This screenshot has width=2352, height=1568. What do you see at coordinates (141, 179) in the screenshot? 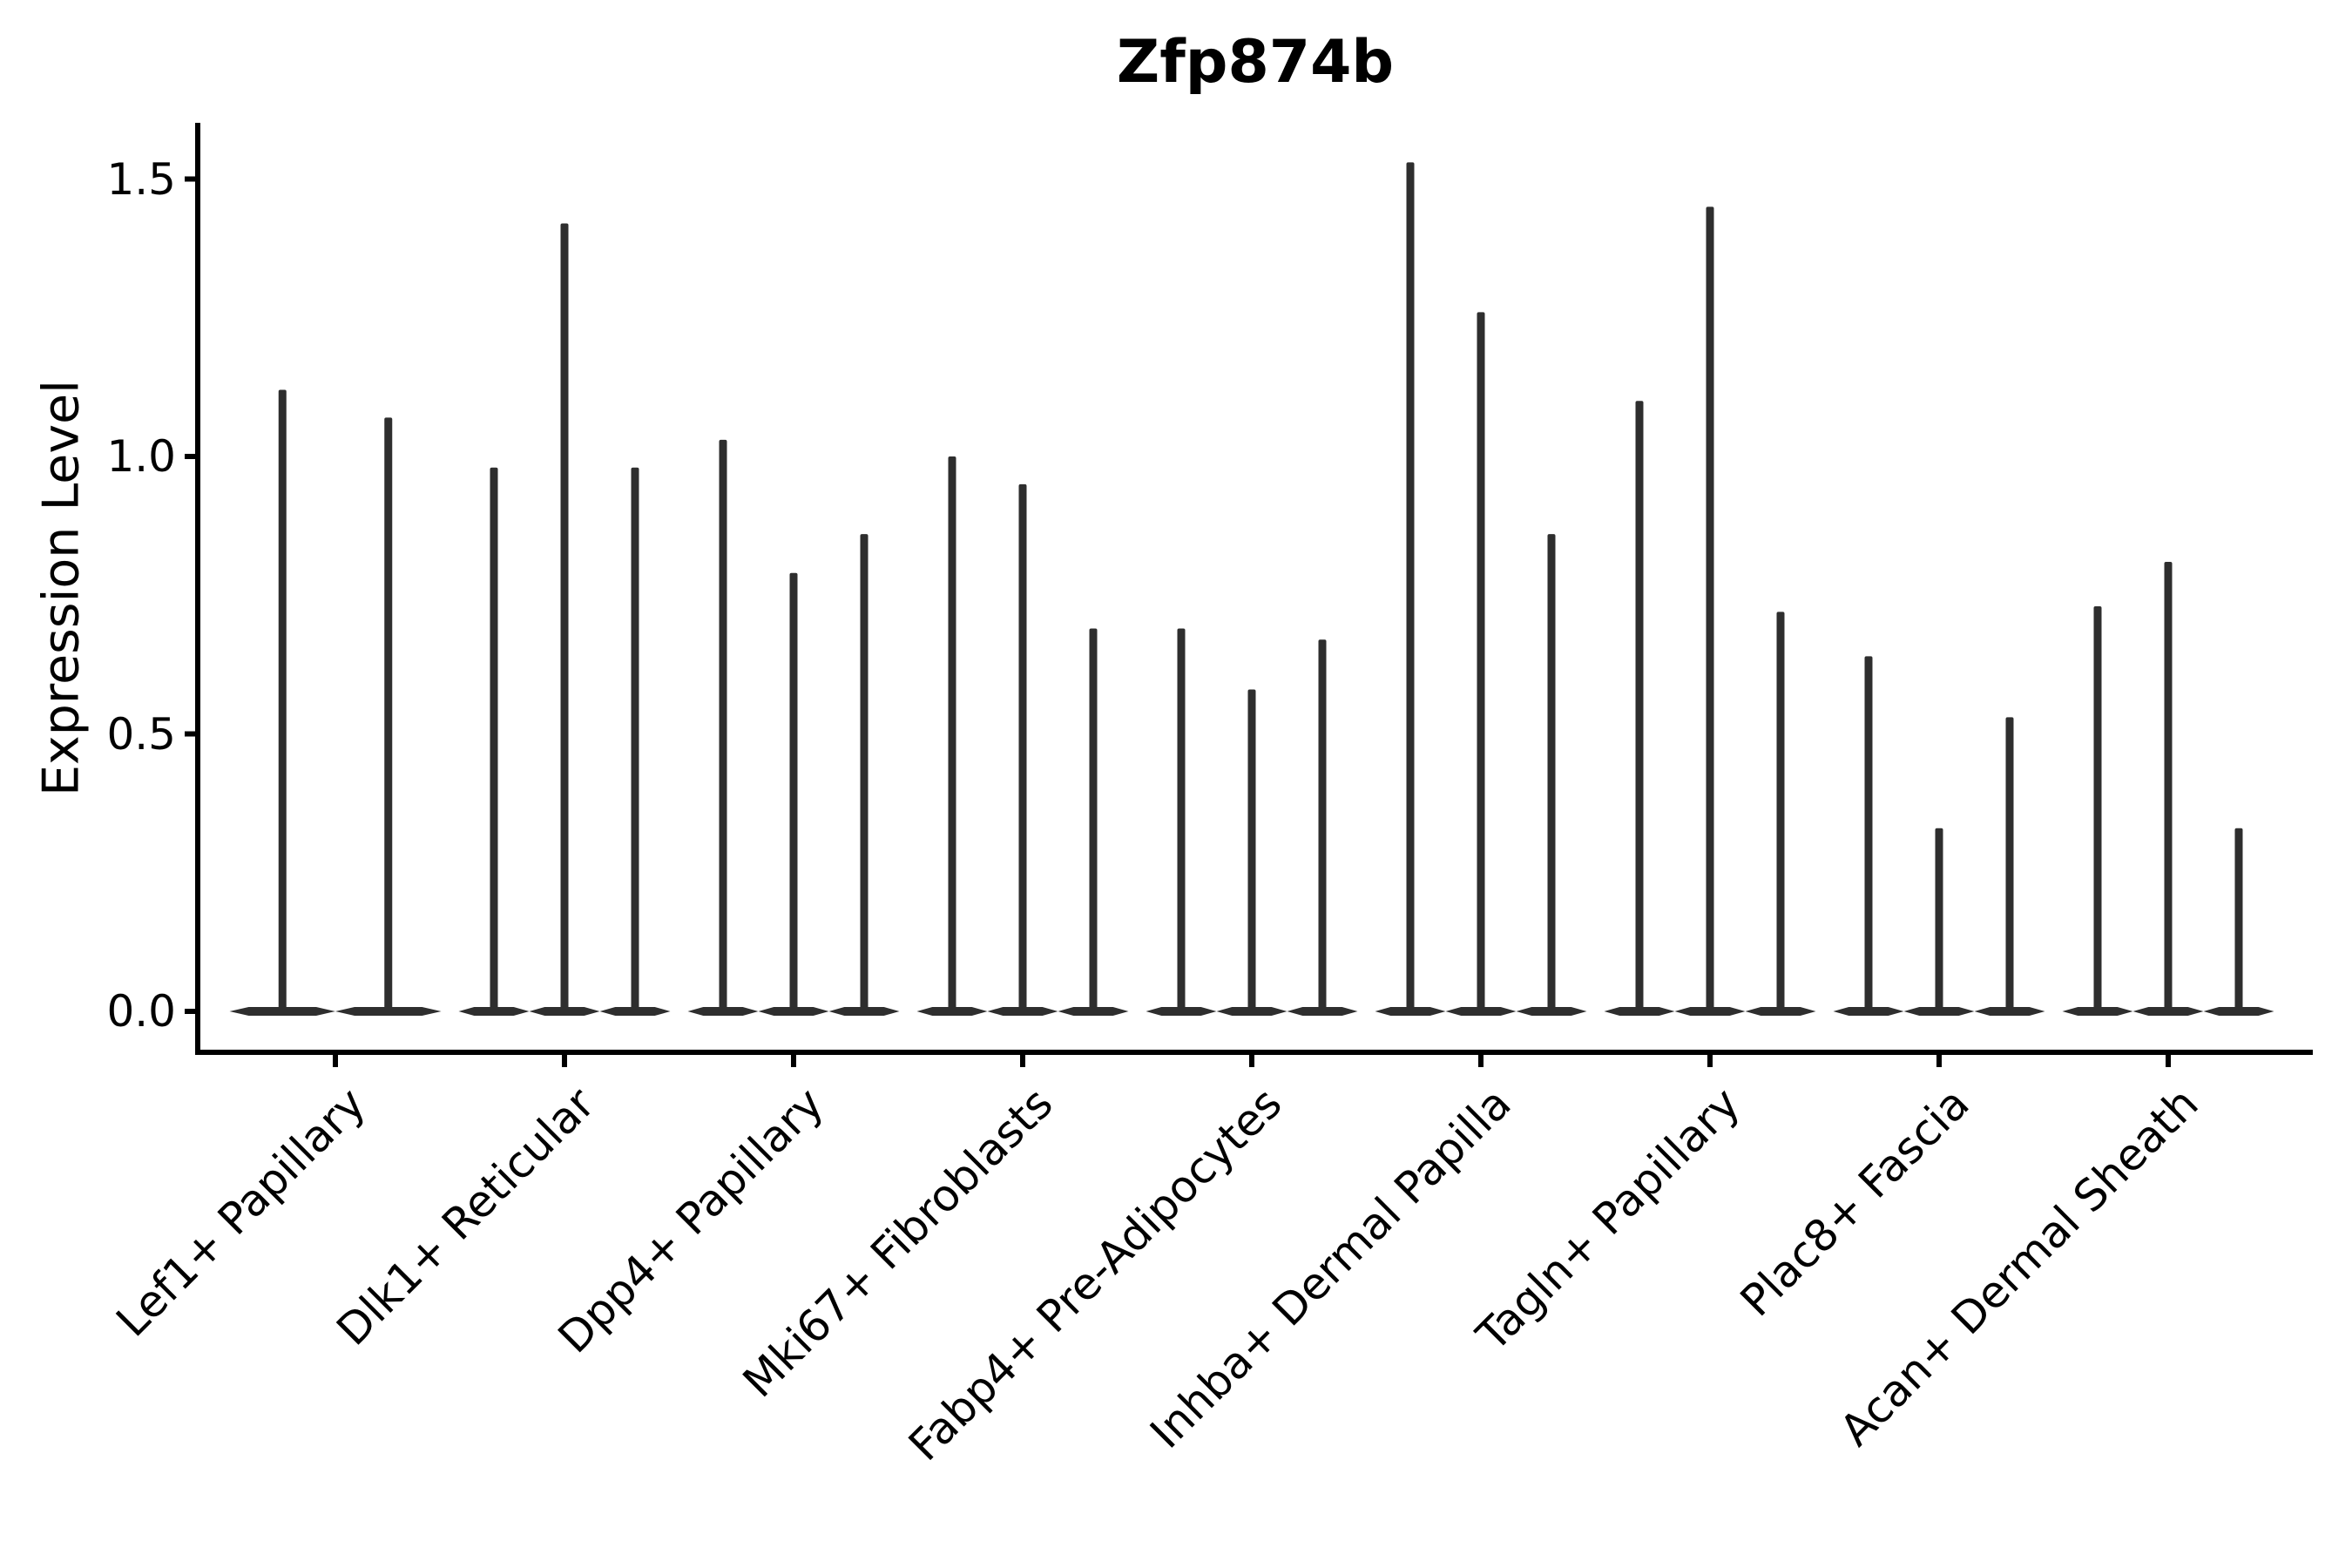
I see `y-tick-label: 1.5` at bounding box center [141, 179].